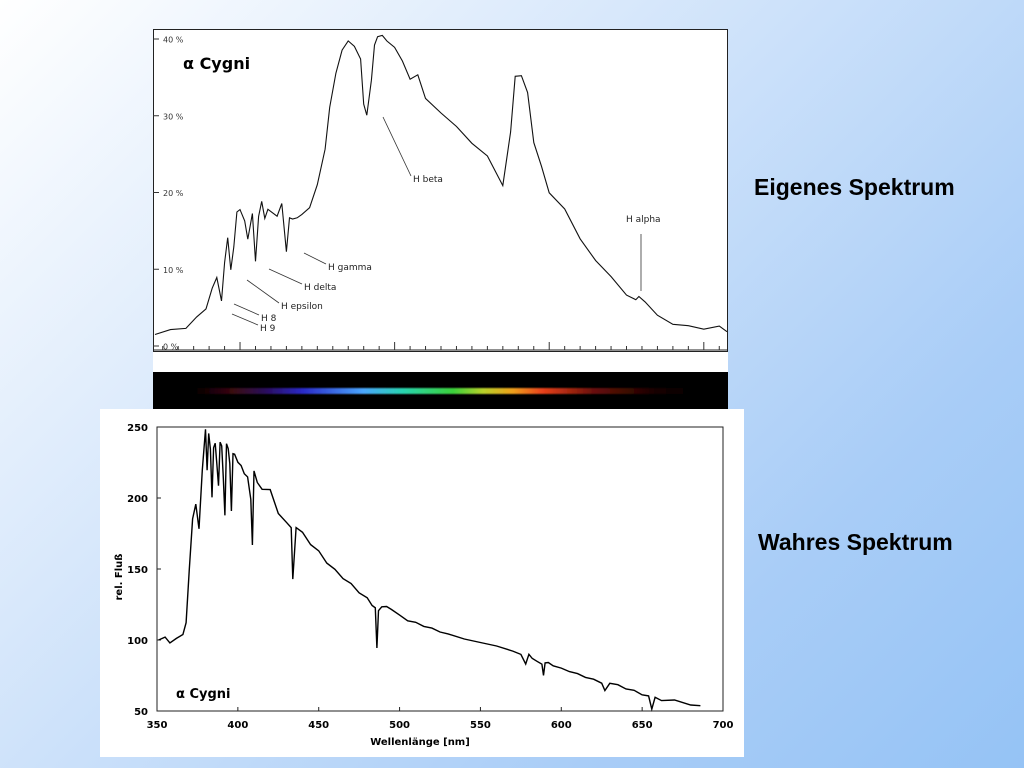 The width and height of the screenshot is (1024, 768). Describe the element at coordinates (173, 116) in the screenshot. I see `y-tick-label: 30 %` at that location.